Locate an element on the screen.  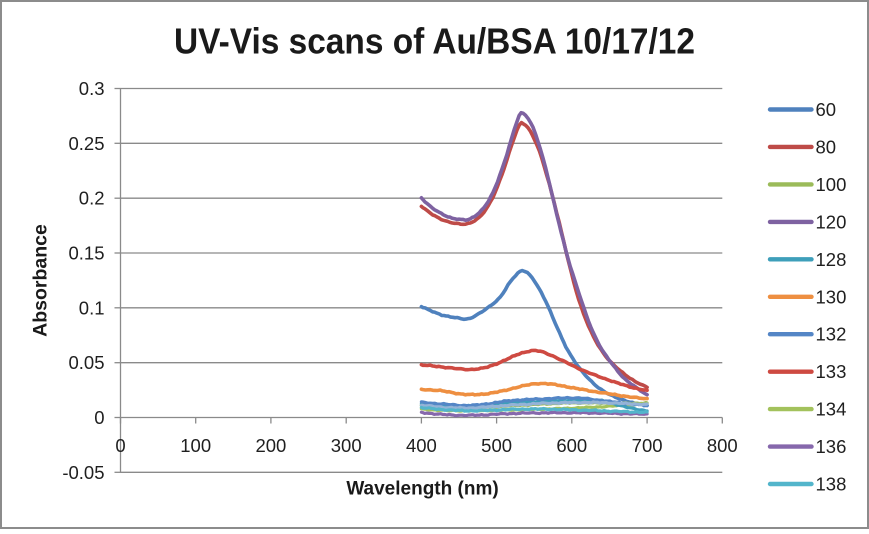
svg-text: 500 is located at coordinates (496, 445).